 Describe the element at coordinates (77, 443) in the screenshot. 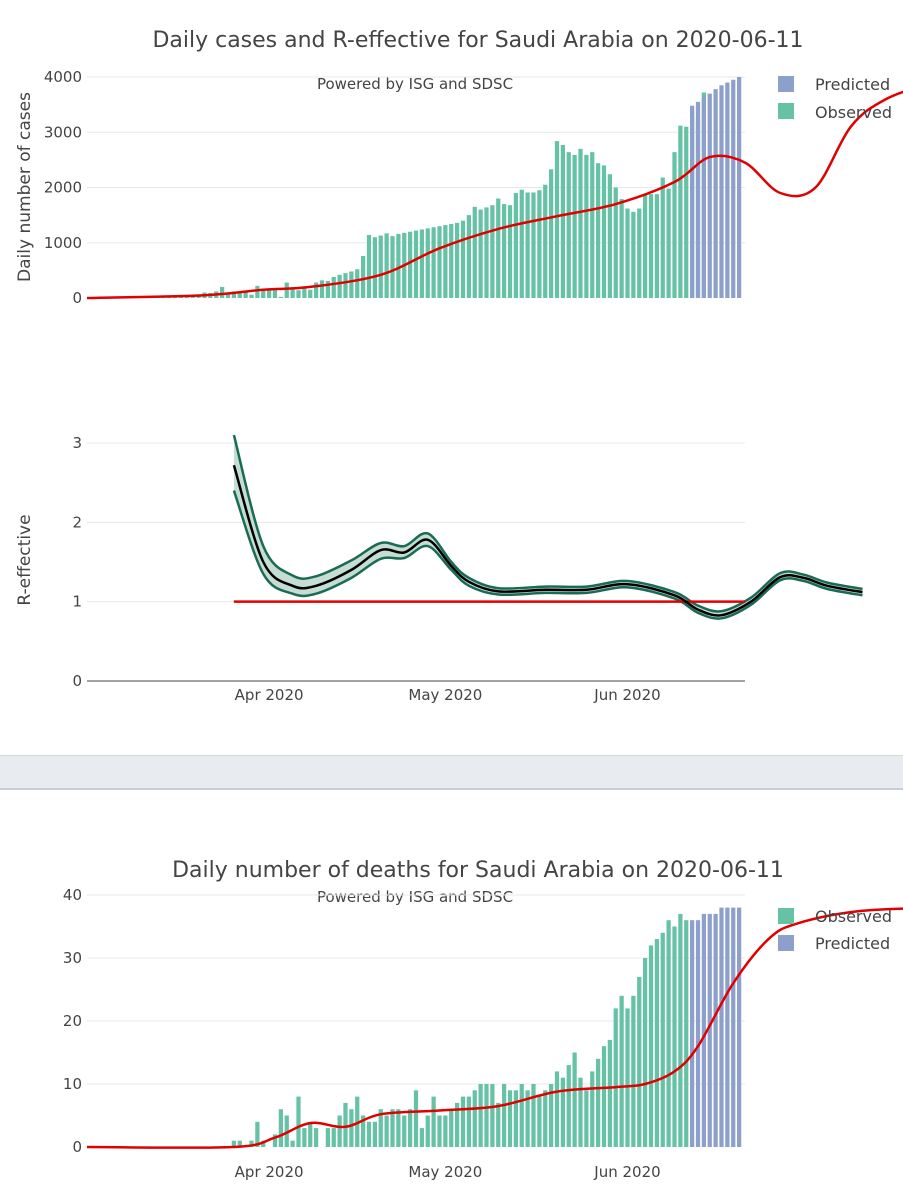

I see `y-tick-label: 3` at that location.